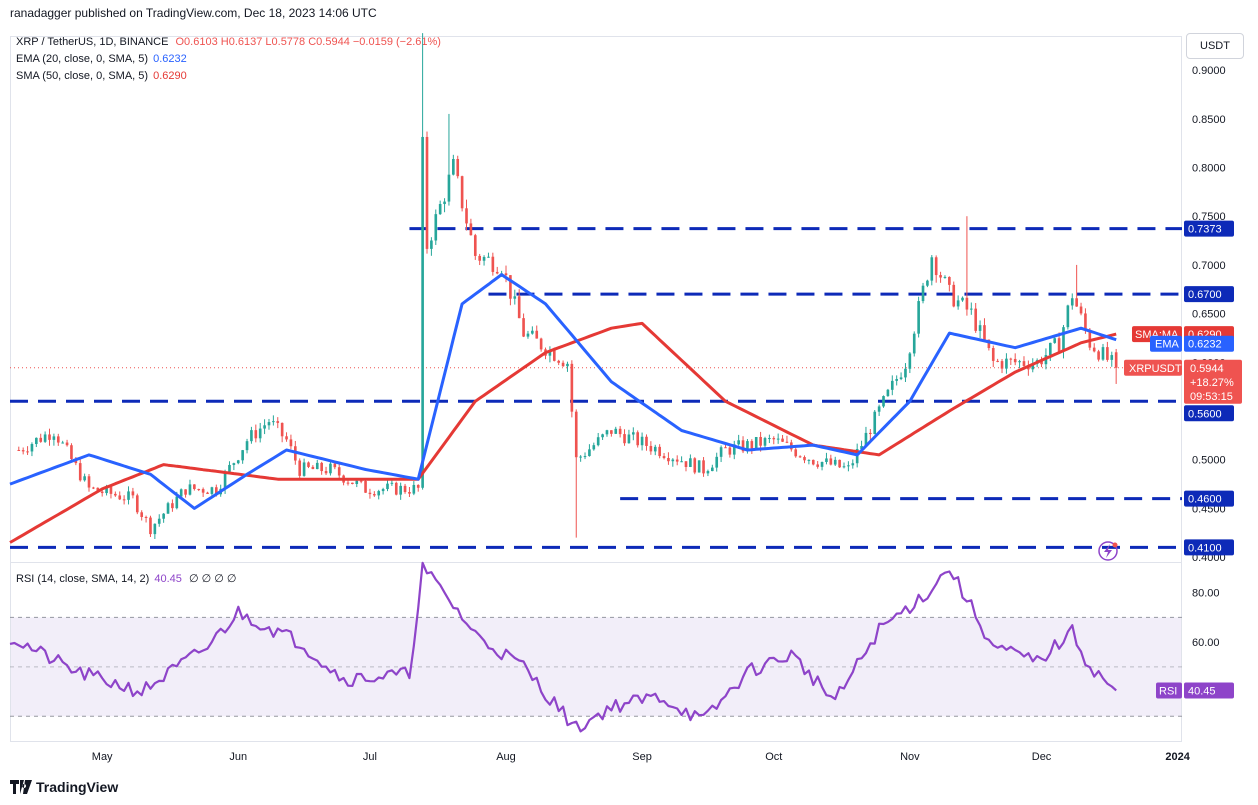  Describe the element at coordinates (238, 757) in the screenshot. I see `time-tick-label: Jun` at that location.